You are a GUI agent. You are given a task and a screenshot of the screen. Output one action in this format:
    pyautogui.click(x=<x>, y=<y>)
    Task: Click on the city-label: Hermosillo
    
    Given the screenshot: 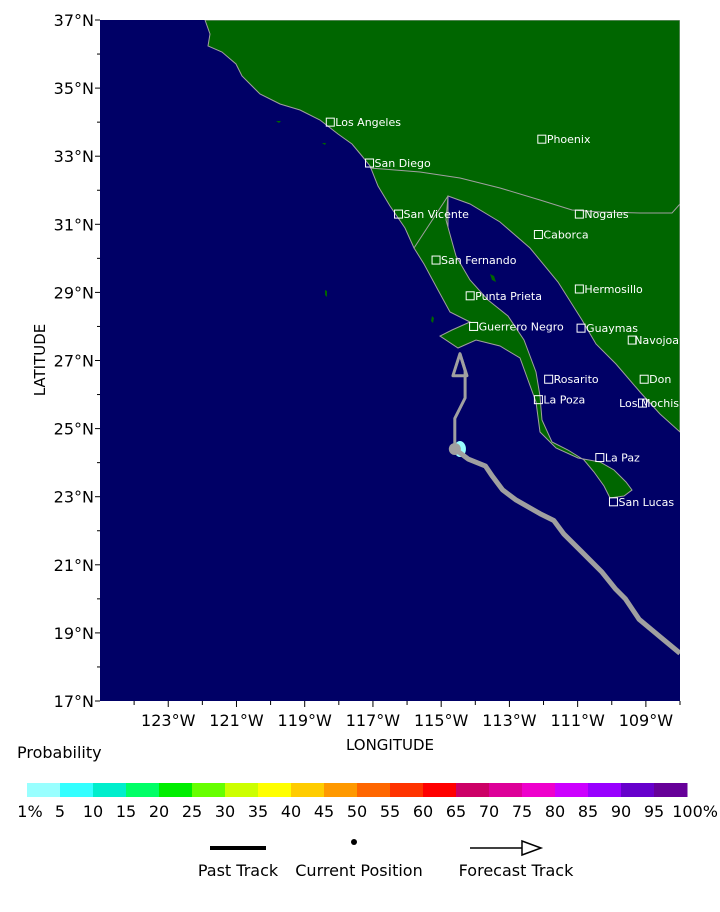 What is the action you would take?
    pyautogui.click(x=613, y=289)
    